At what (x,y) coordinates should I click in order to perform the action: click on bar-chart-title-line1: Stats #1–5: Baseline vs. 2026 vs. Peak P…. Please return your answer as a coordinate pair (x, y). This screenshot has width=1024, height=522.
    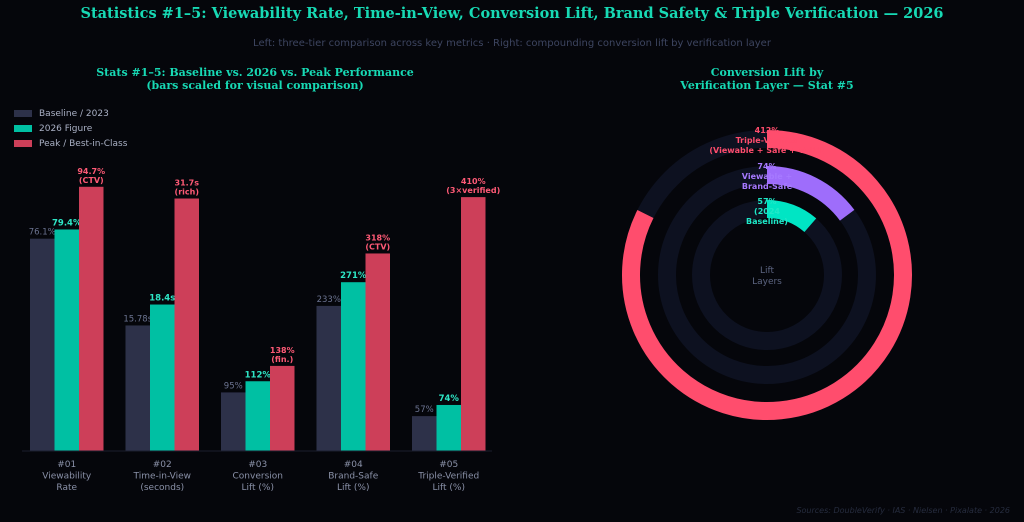
    Looking at the image, I should click on (255, 72).